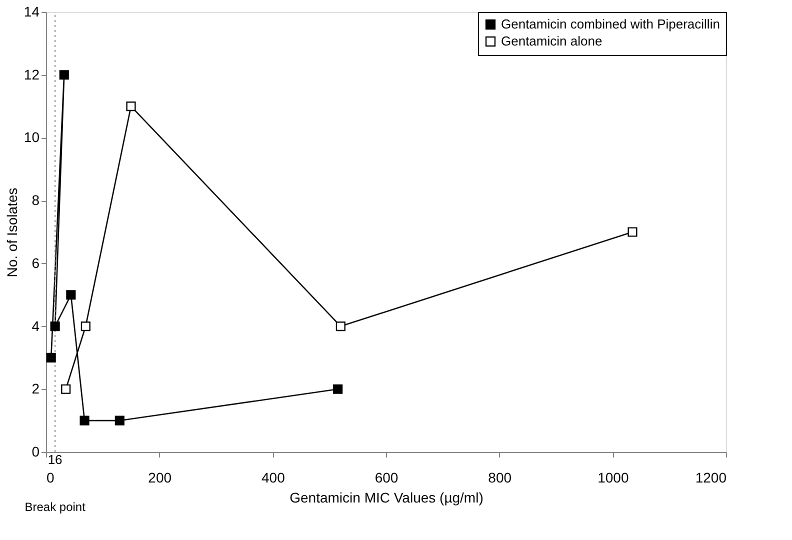 The height and width of the screenshot is (540, 792). What do you see at coordinates (36, 326) in the screenshot?
I see `y-tick-label: 4` at bounding box center [36, 326].